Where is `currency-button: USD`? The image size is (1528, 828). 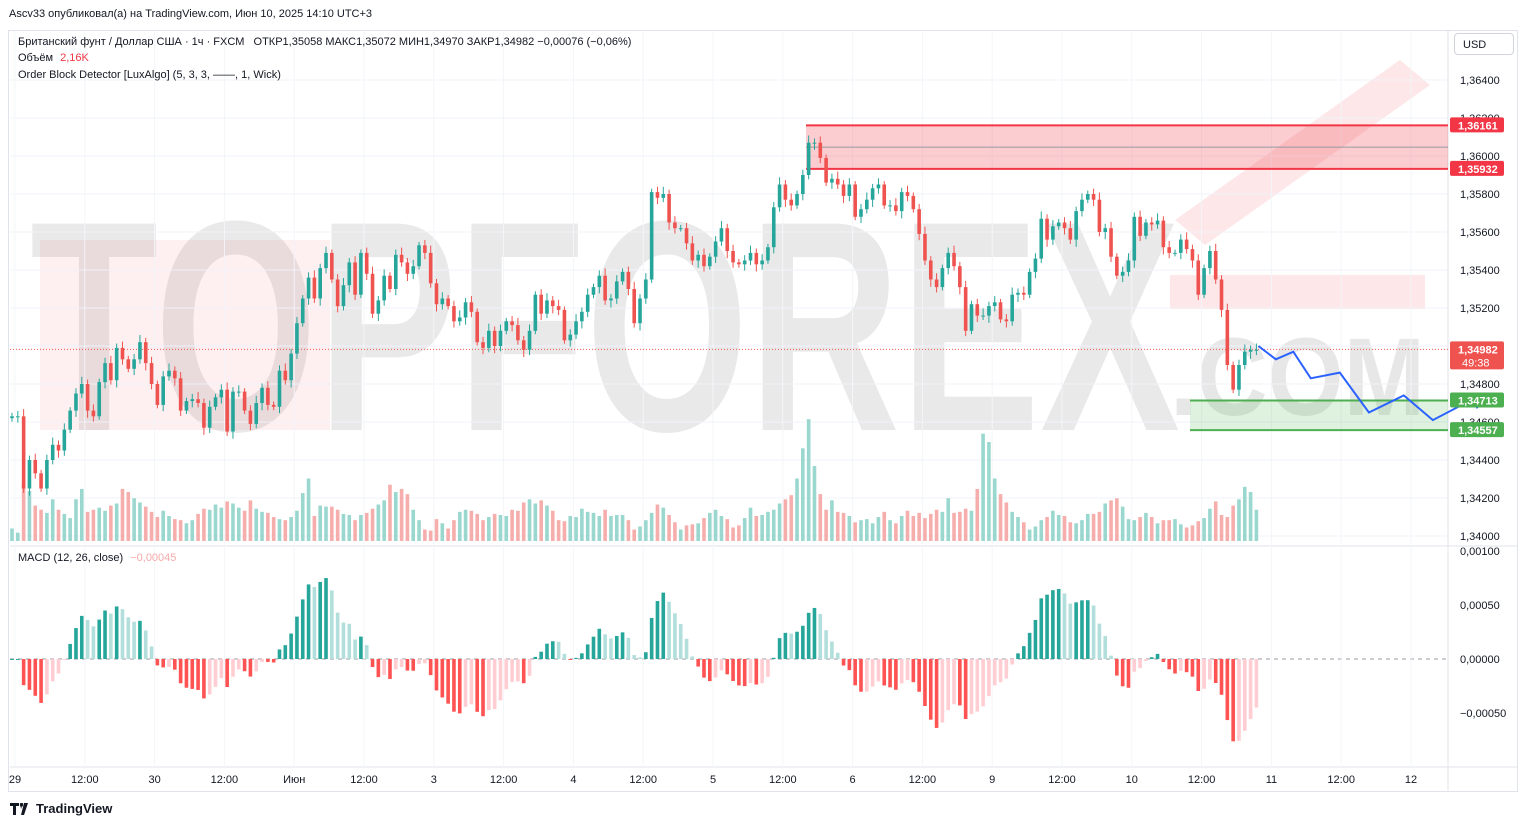
currency-button: USD is located at coordinates (1484, 44).